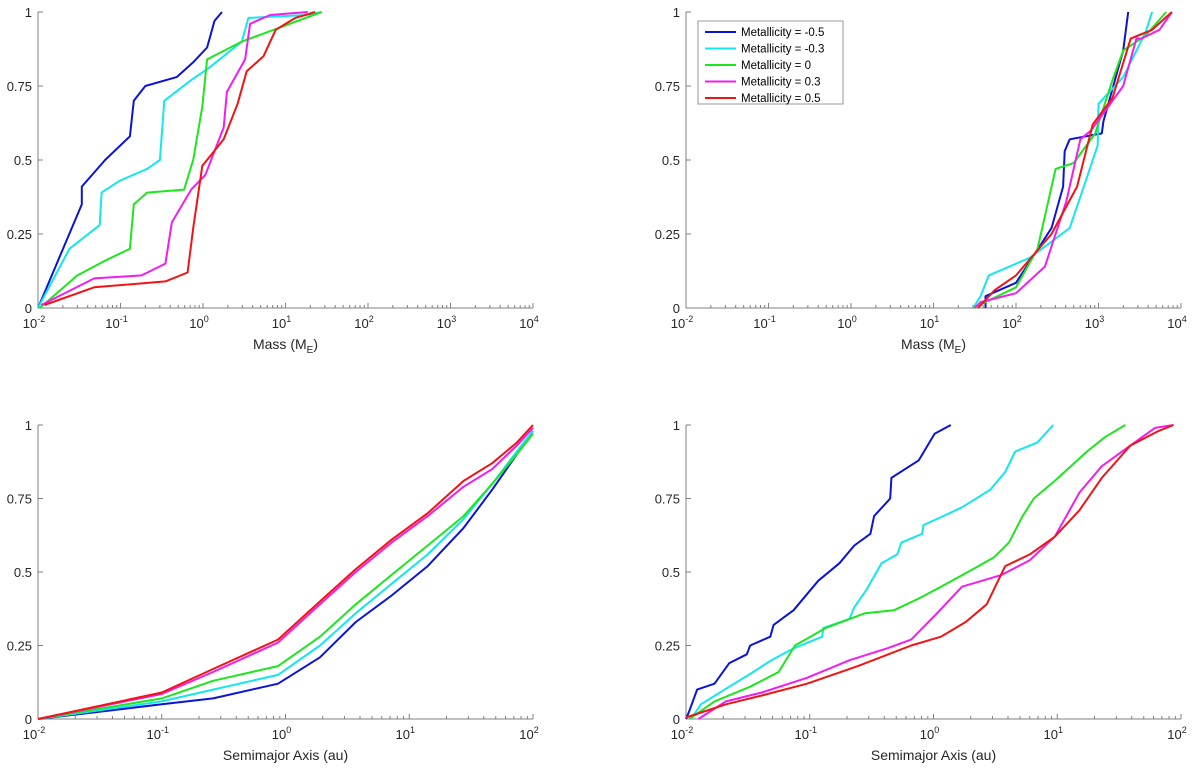  Describe the element at coordinates (781, 99) in the screenshot. I see `legend-label-5: Metallicity = 0.5` at that location.